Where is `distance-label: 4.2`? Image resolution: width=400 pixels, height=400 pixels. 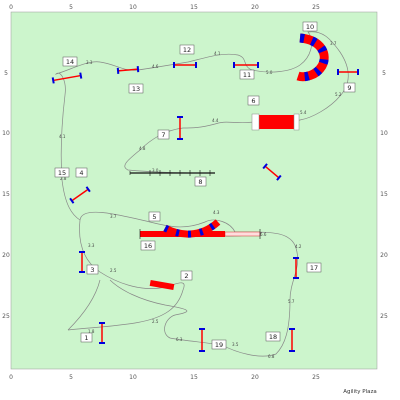
distance-label: 4.2 is located at coordinates (298, 246).